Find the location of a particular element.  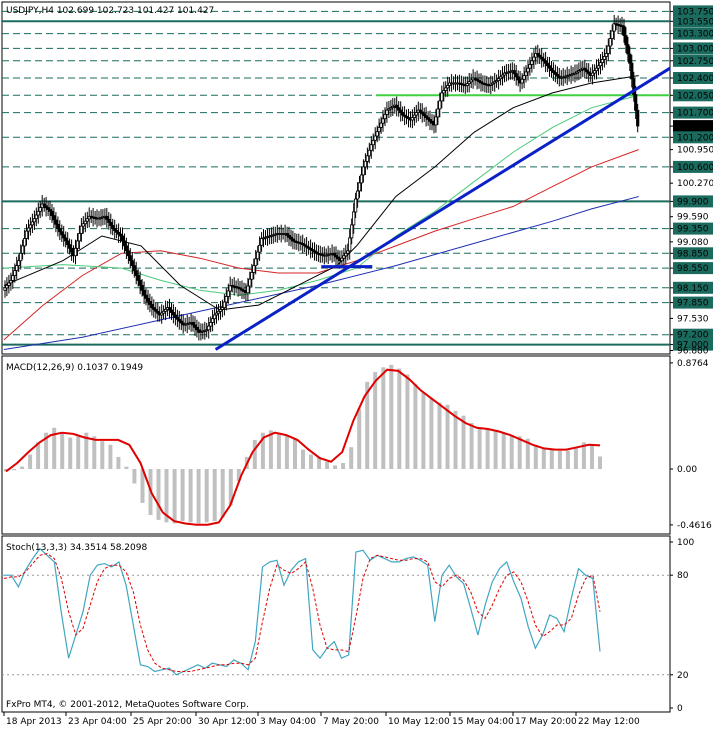

price-tick-label: 97.850 is located at coordinates (693, 304).